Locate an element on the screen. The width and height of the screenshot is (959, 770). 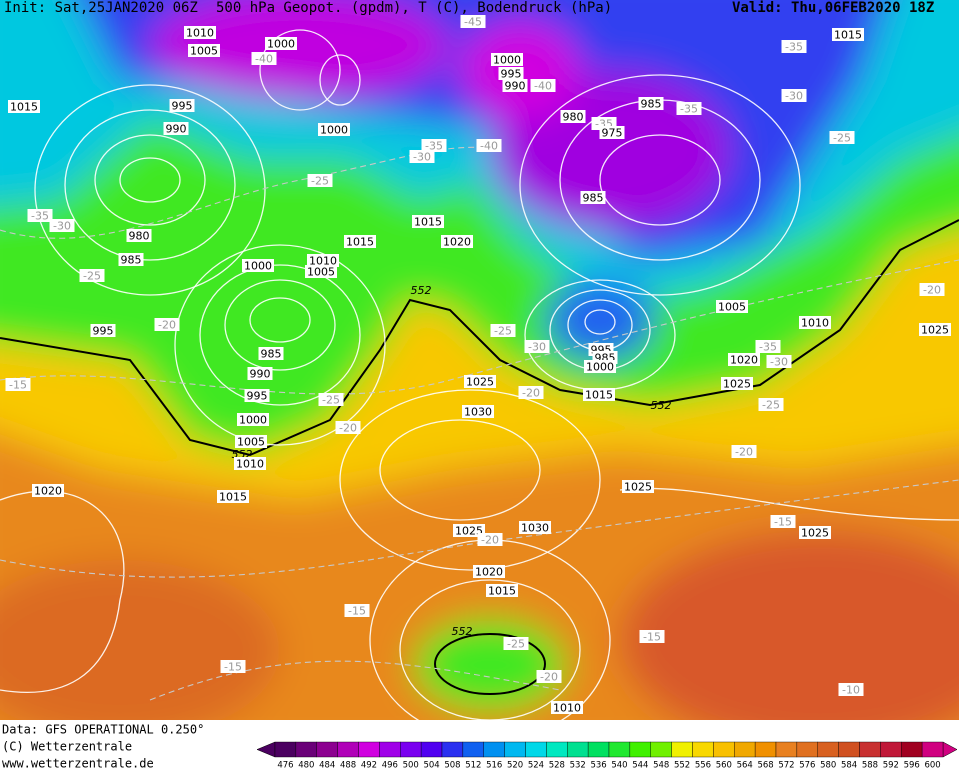
pressure-label: 980 is located at coordinates (139, 236).